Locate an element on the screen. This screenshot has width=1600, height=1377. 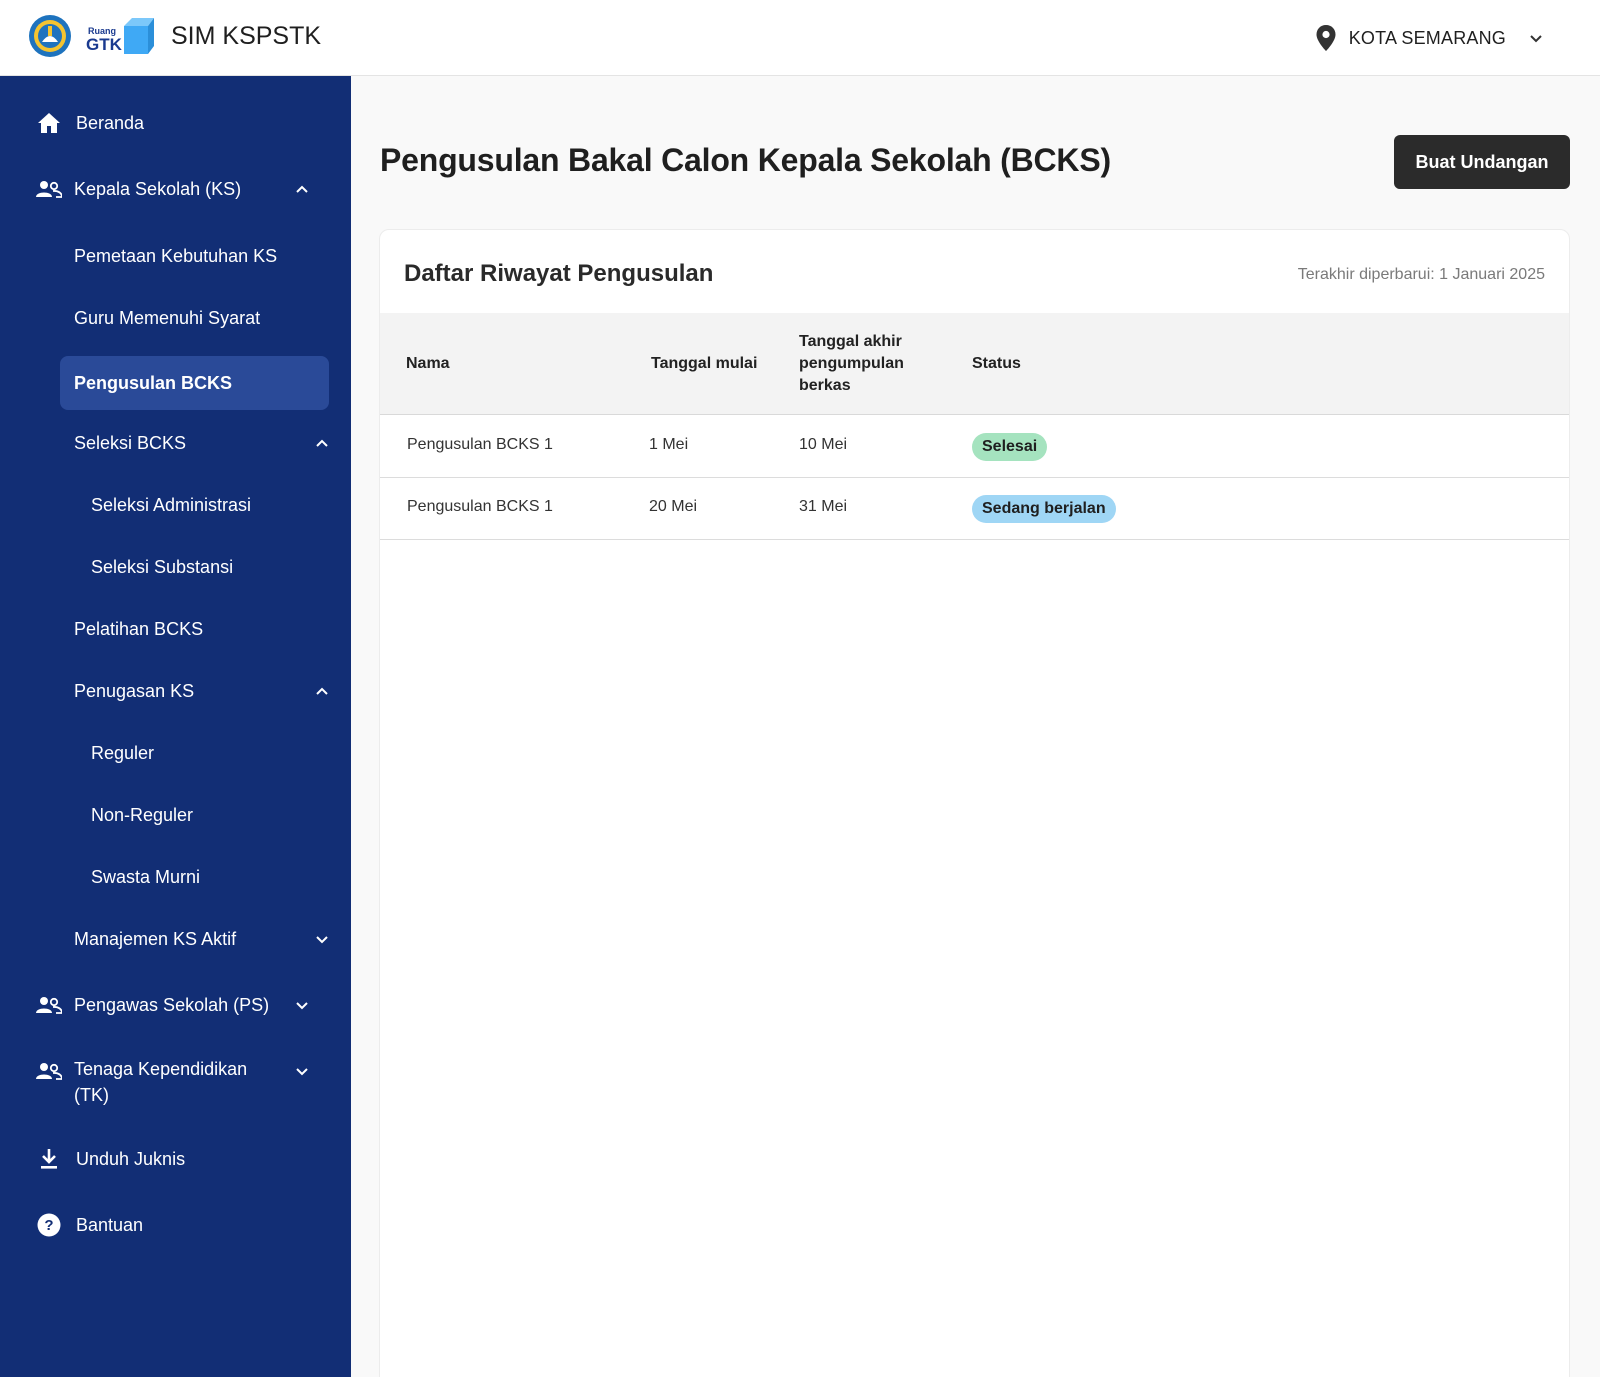
sidebar-item-seleksi-administrasi: Seleksi Administrasi is located at coordinates (175, 505).